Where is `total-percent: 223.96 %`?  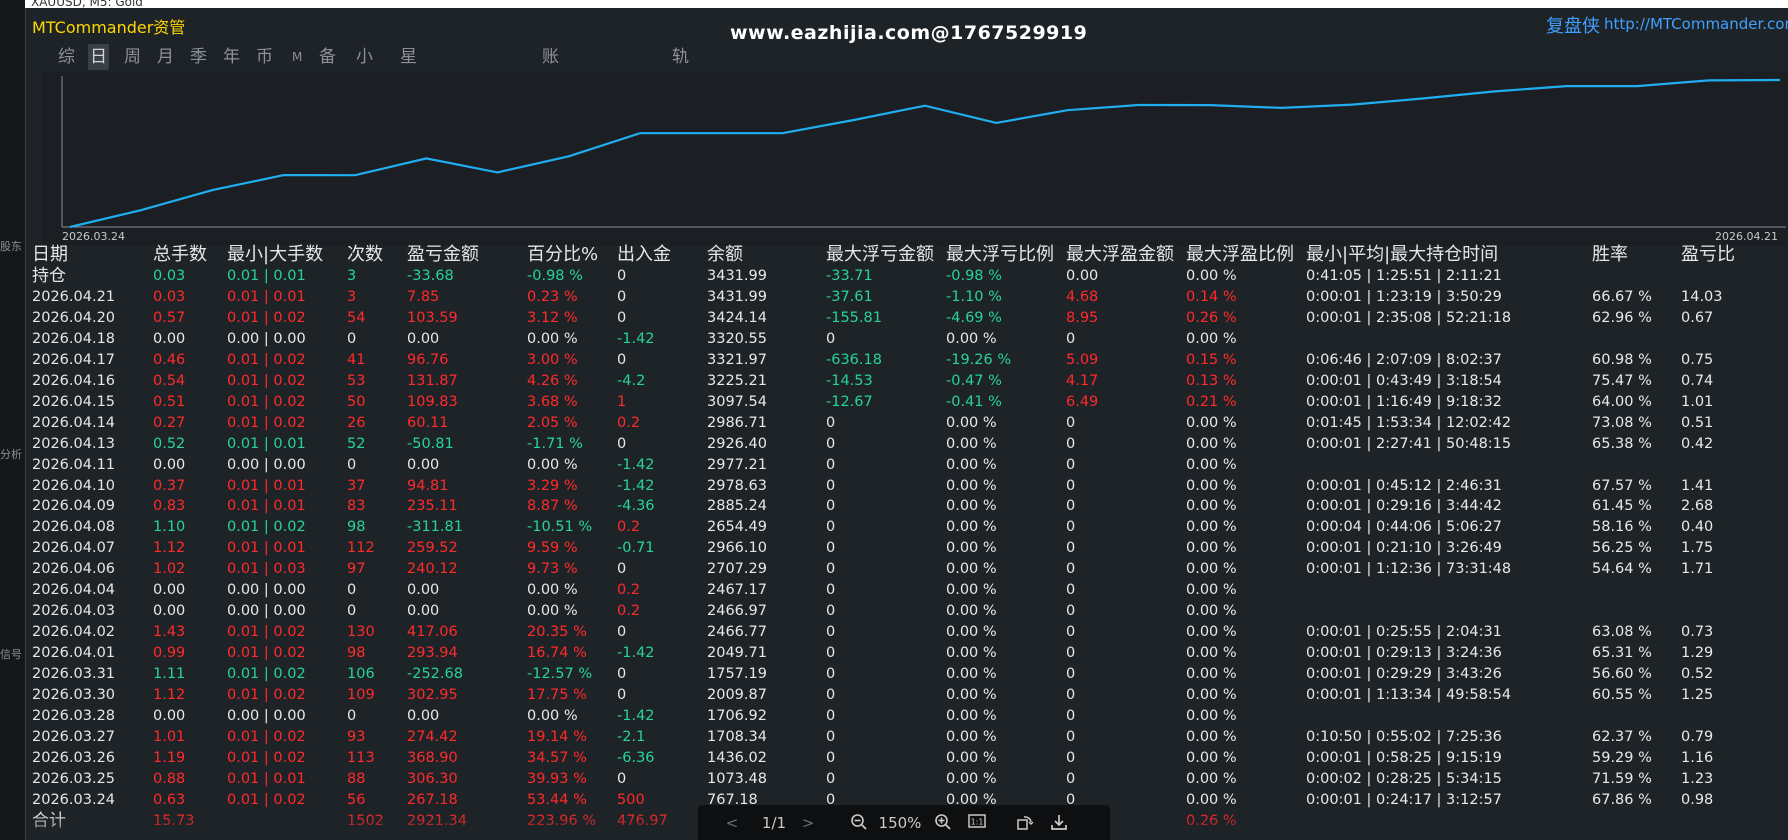 total-percent: 223.96 % is located at coordinates (562, 820).